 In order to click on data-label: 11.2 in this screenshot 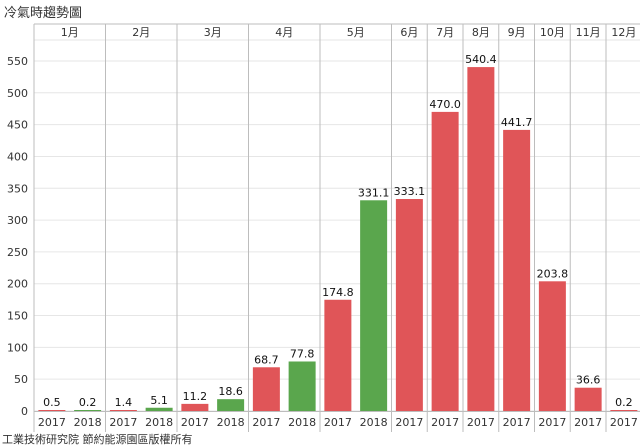, I will do `click(195, 396)`.